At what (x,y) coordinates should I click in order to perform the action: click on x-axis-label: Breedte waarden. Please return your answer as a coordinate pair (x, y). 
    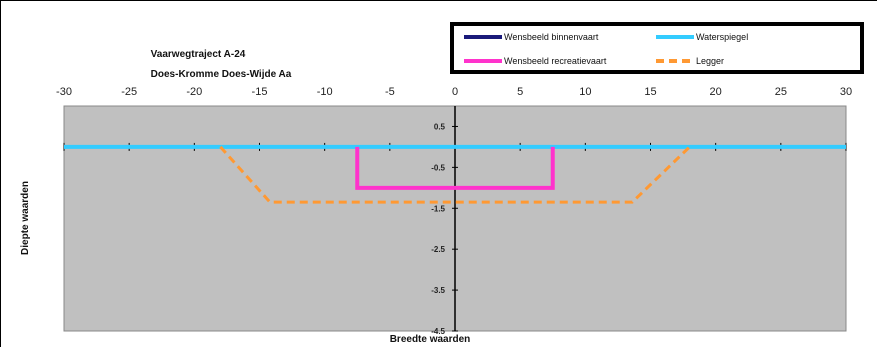
    Looking at the image, I should click on (430, 339).